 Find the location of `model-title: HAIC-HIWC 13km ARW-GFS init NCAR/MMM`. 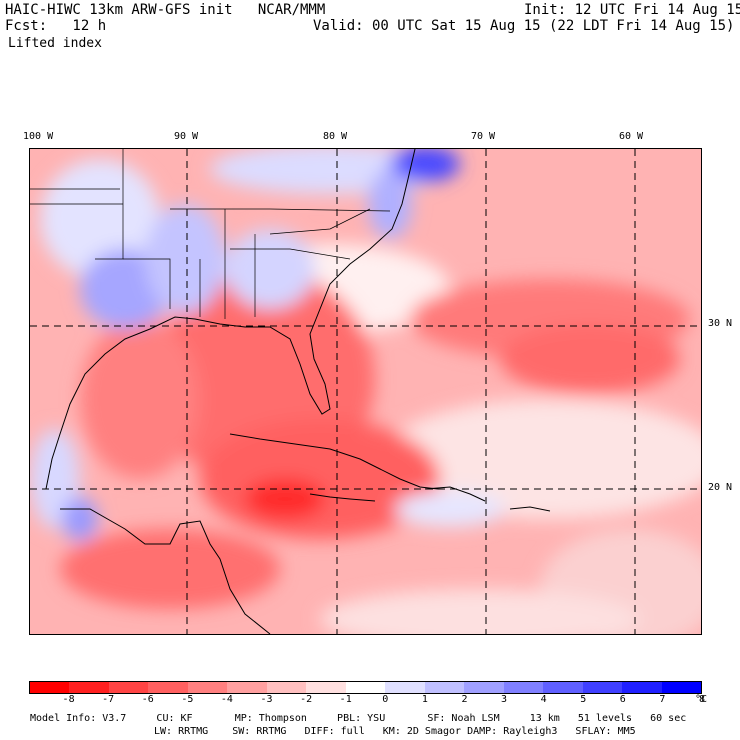

model-title: HAIC-HIWC 13km ARW-GFS init NCAR/MMM is located at coordinates (165, 10).